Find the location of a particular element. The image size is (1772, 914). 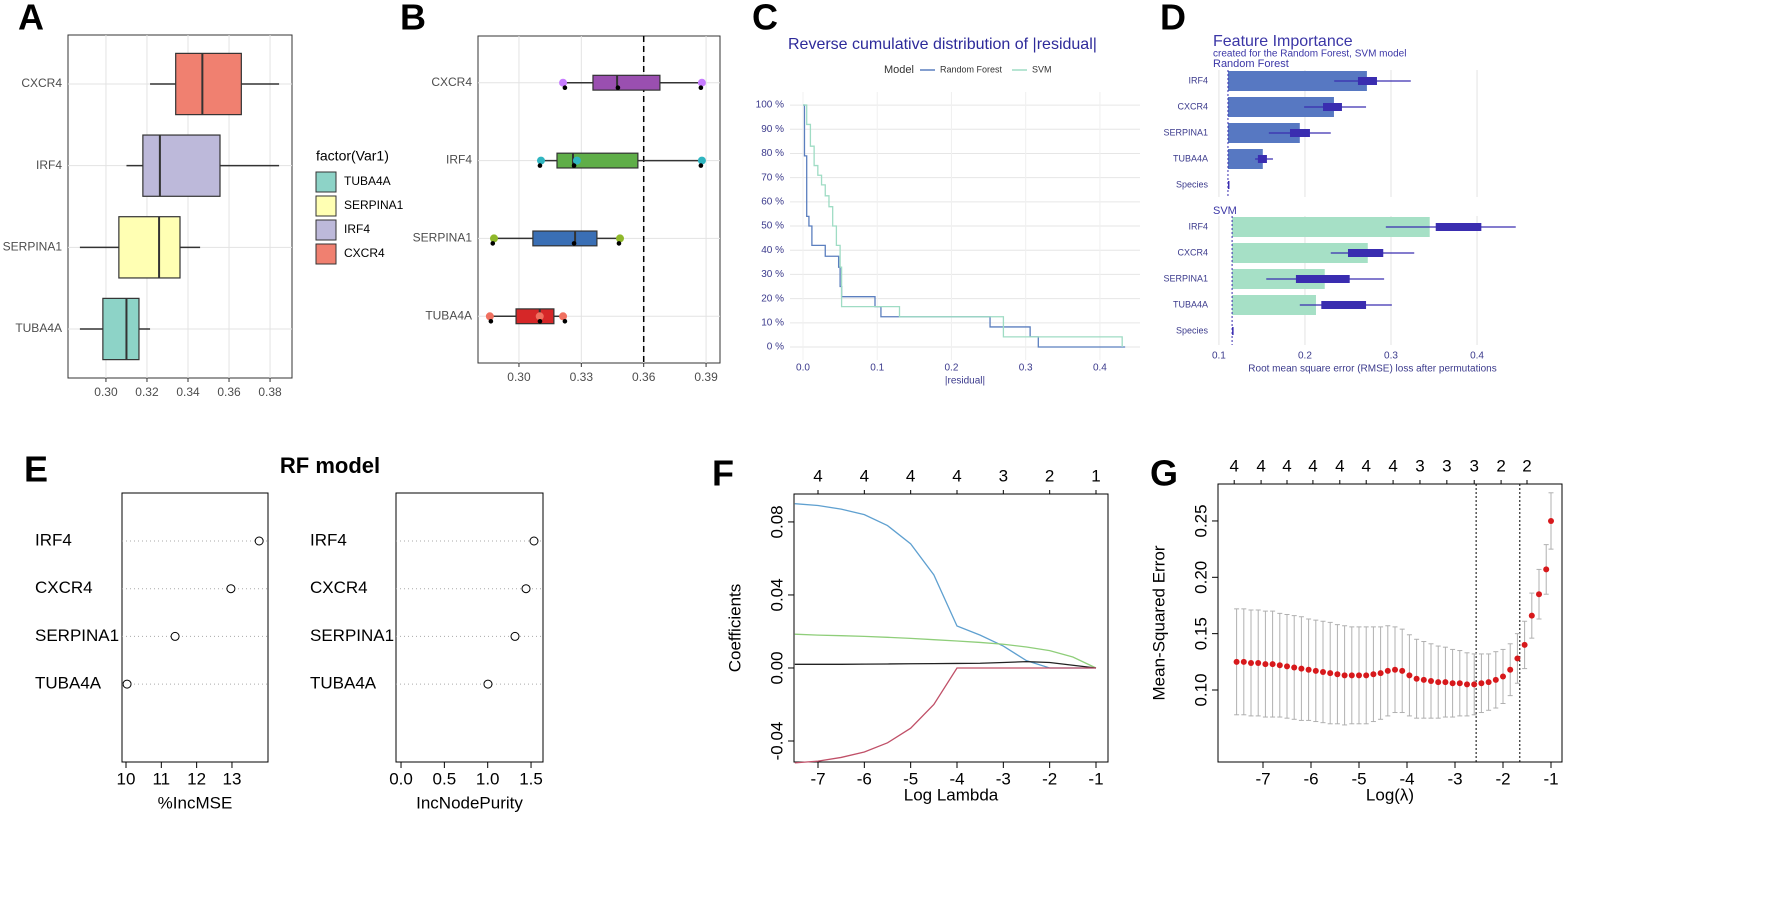

panel-label: C is located at coordinates (765, 19).